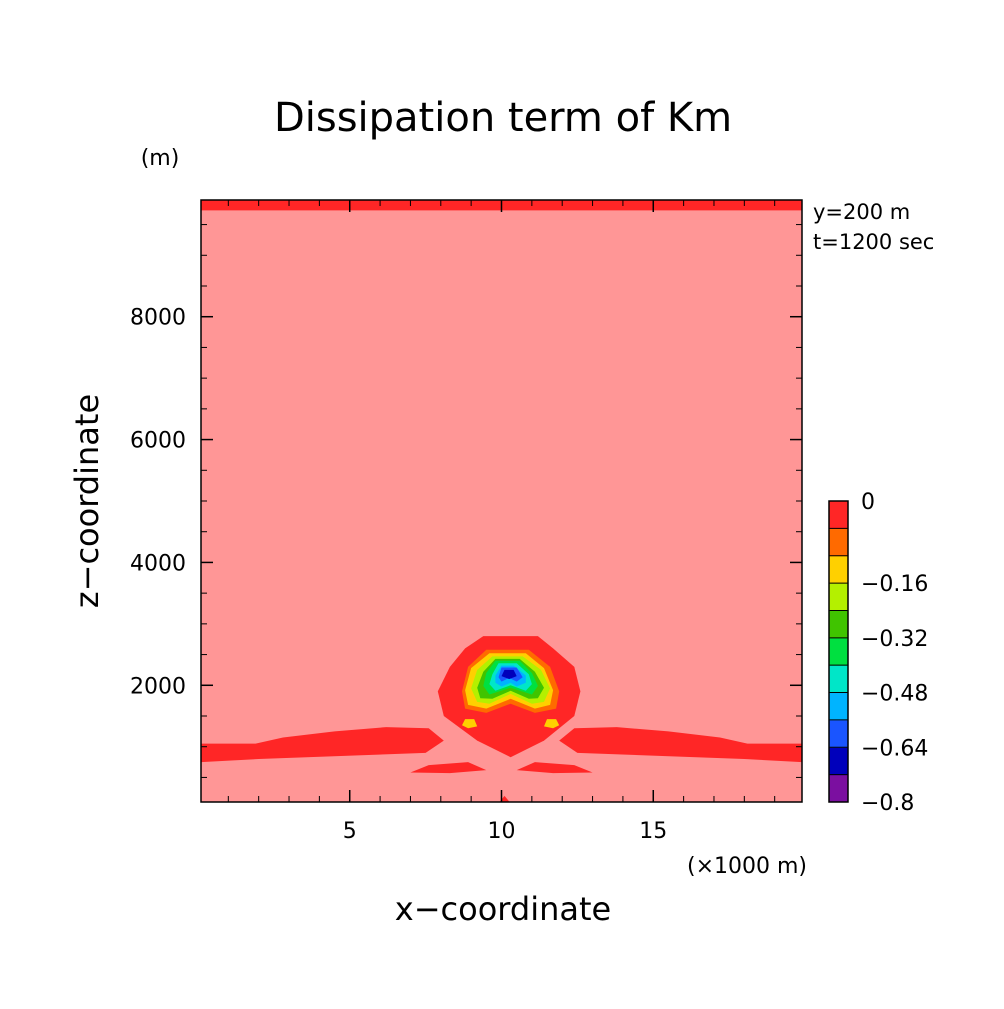 The image size is (1004, 1009). Describe the element at coordinates (158, 563) in the screenshot. I see `y-tick-label: 4000` at that location.